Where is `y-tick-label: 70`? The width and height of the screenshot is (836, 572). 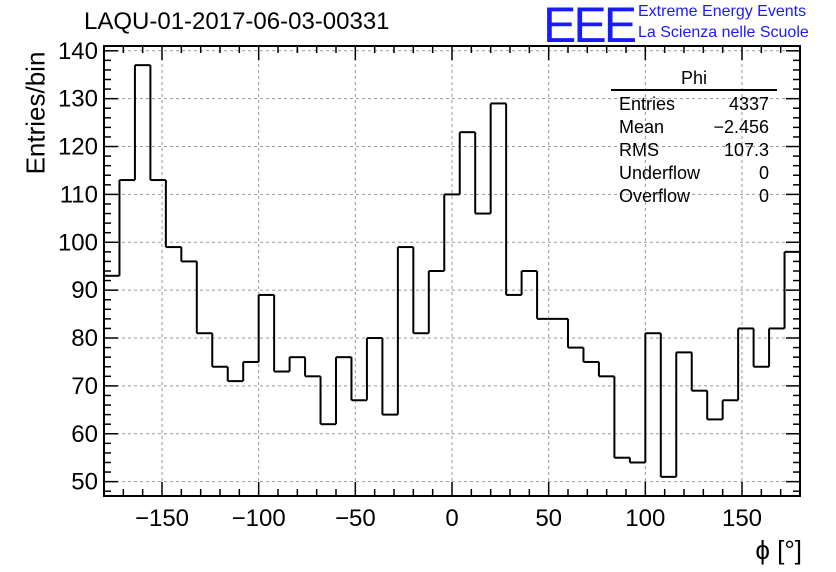
y-tick-label: 70 is located at coordinates (84, 386).